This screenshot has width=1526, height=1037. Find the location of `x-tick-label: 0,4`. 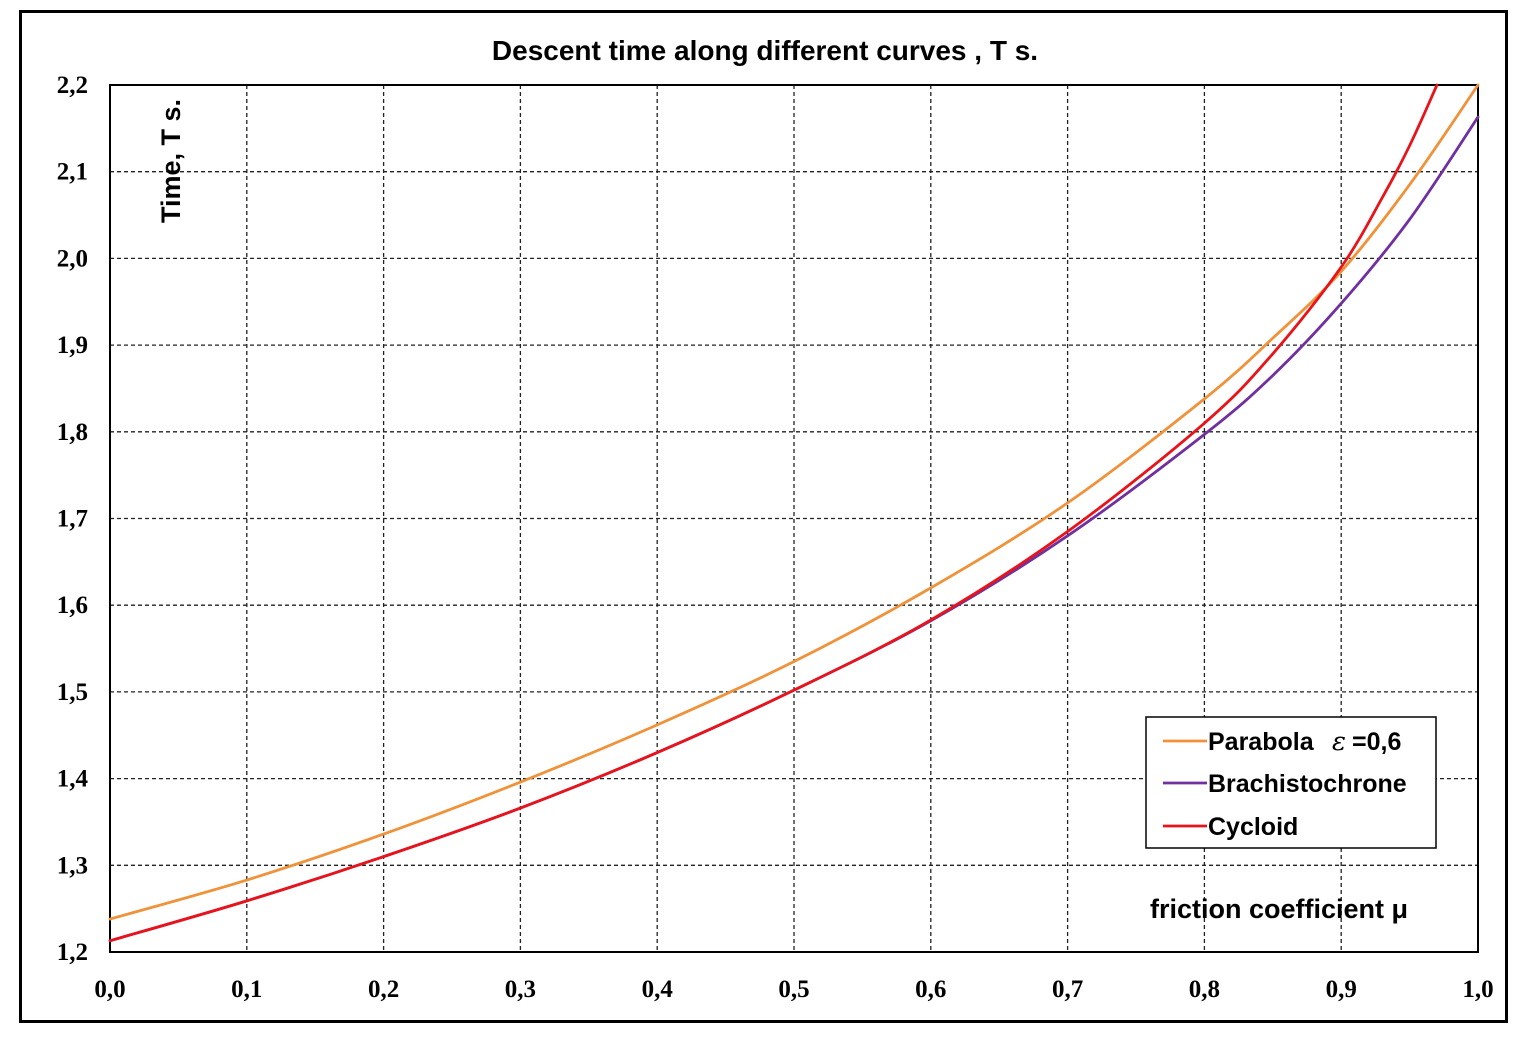

x-tick-label: 0,4 is located at coordinates (658, 989).